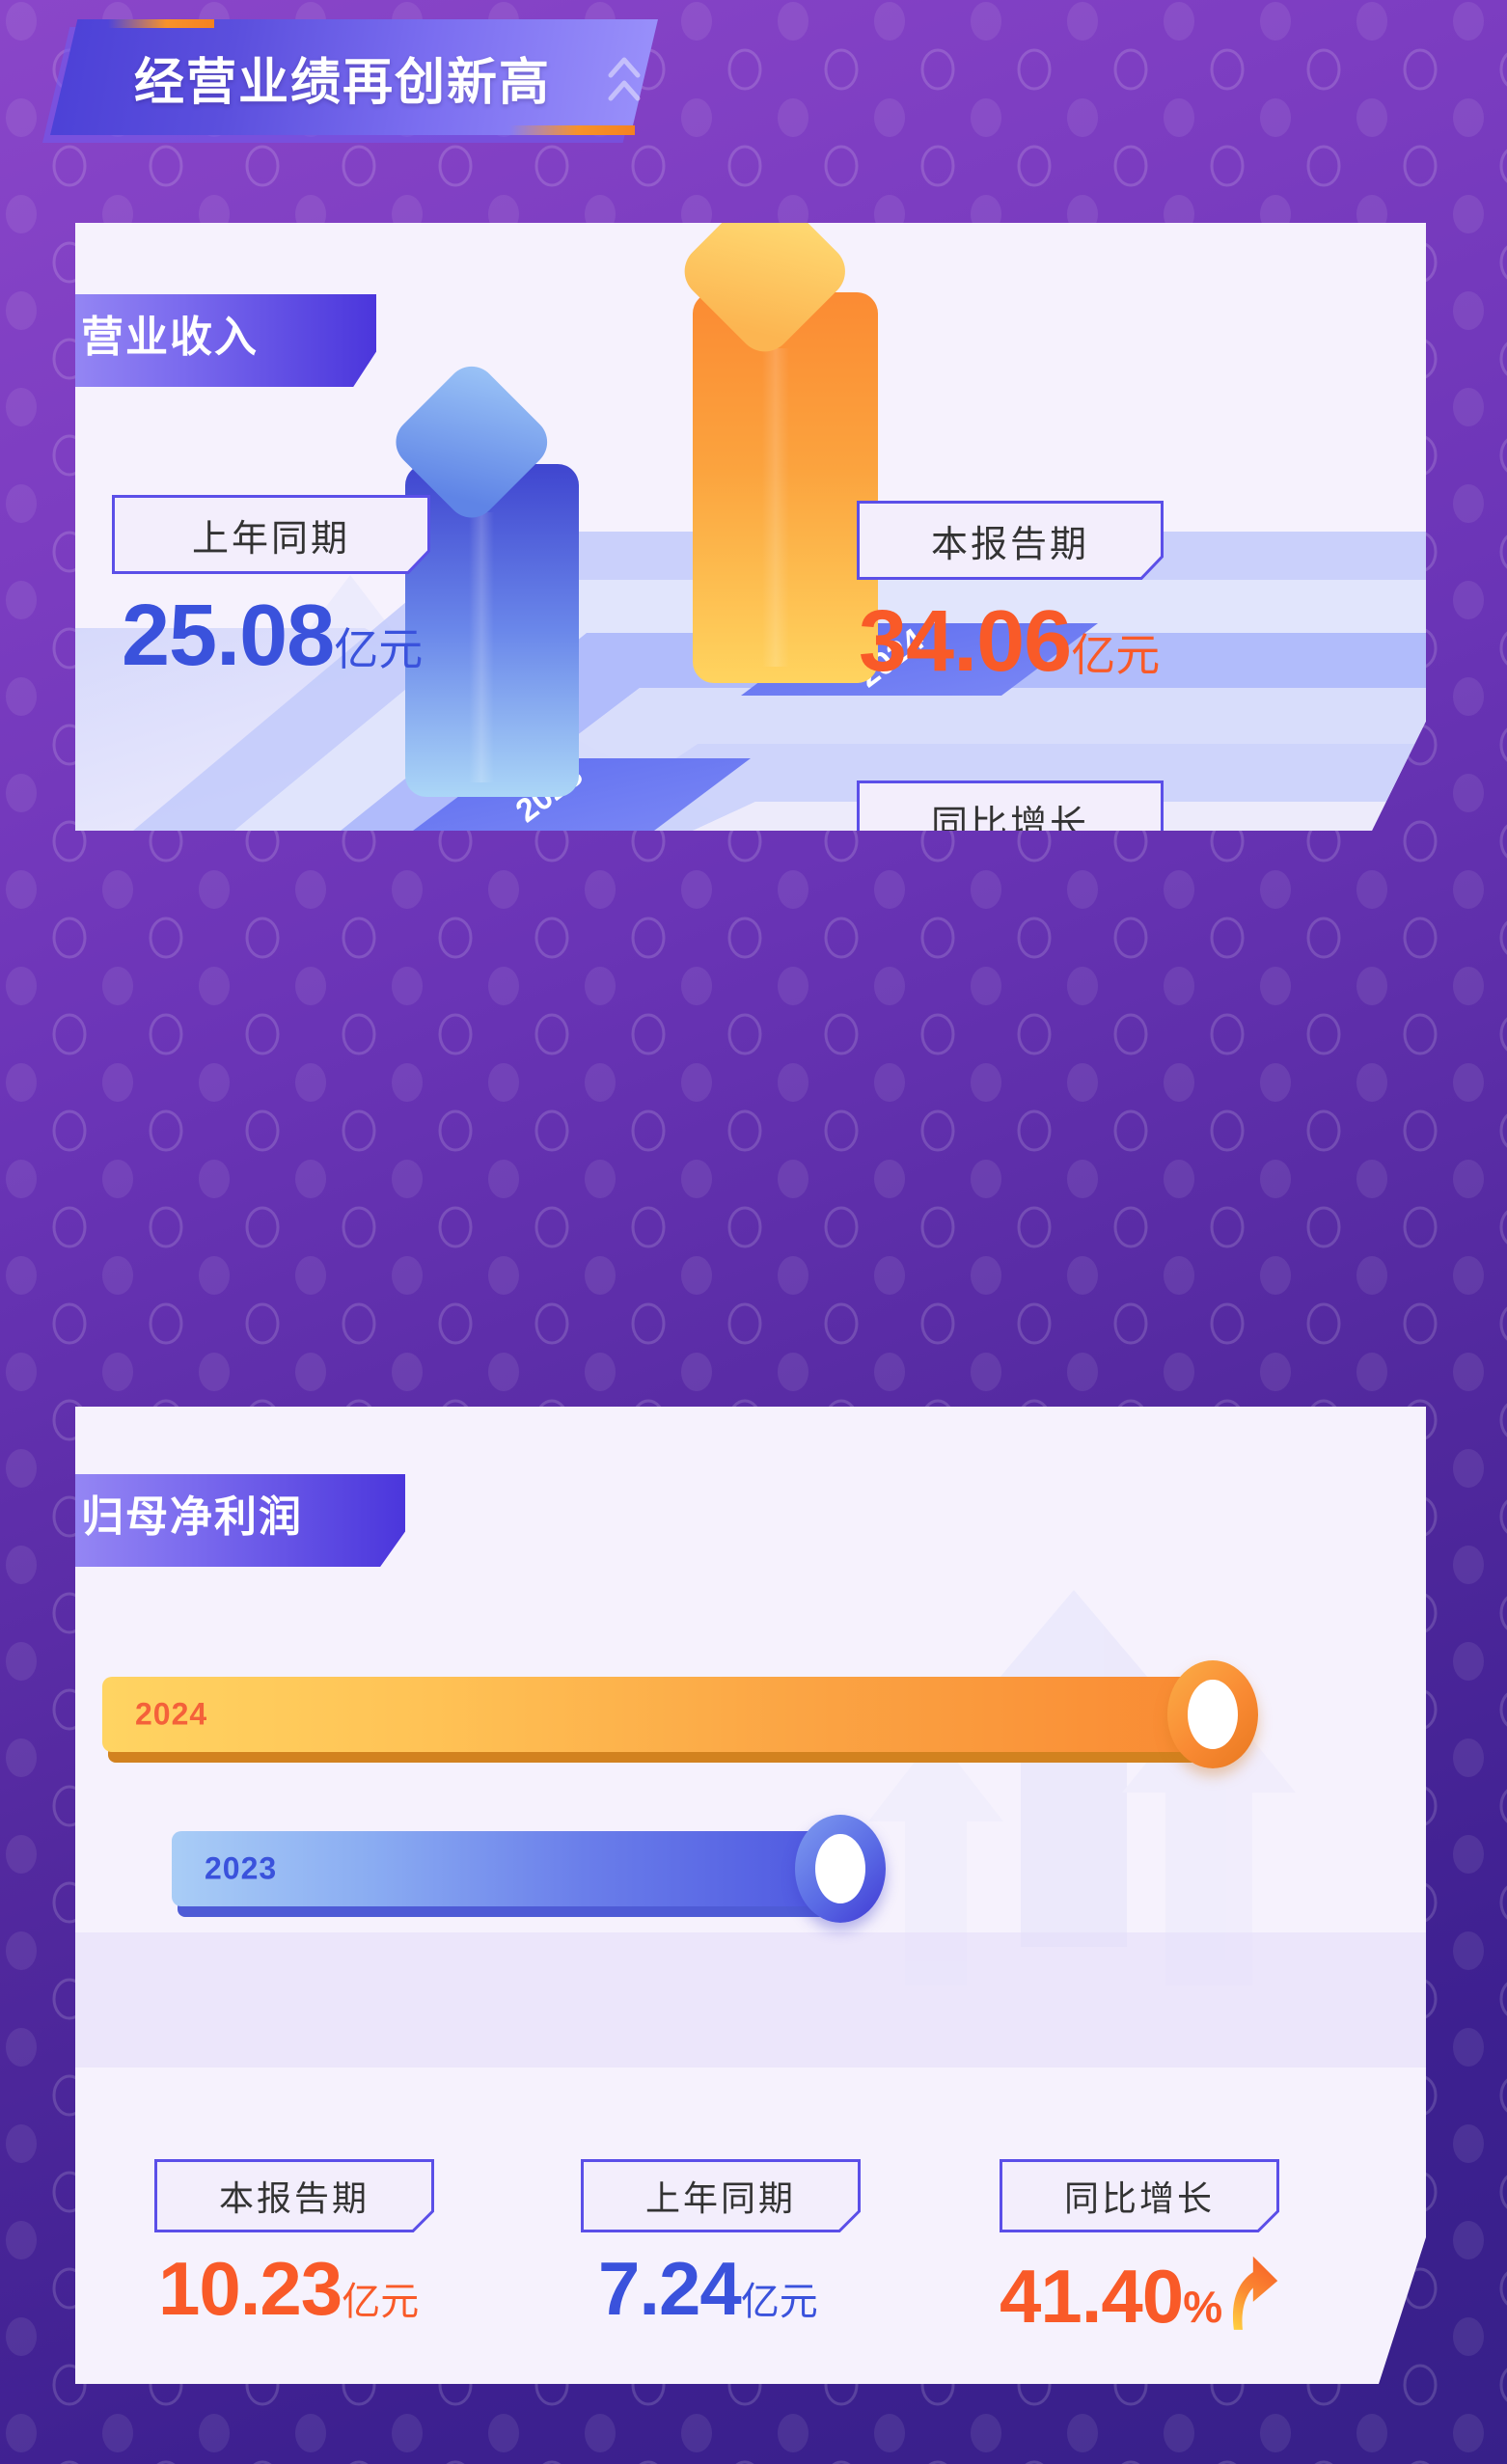 Image resolution: width=1507 pixels, height=2464 pixels. Describe the element at coordinates (657, 1714) in the screenshot. I see `progress-2024-fill` at that location.